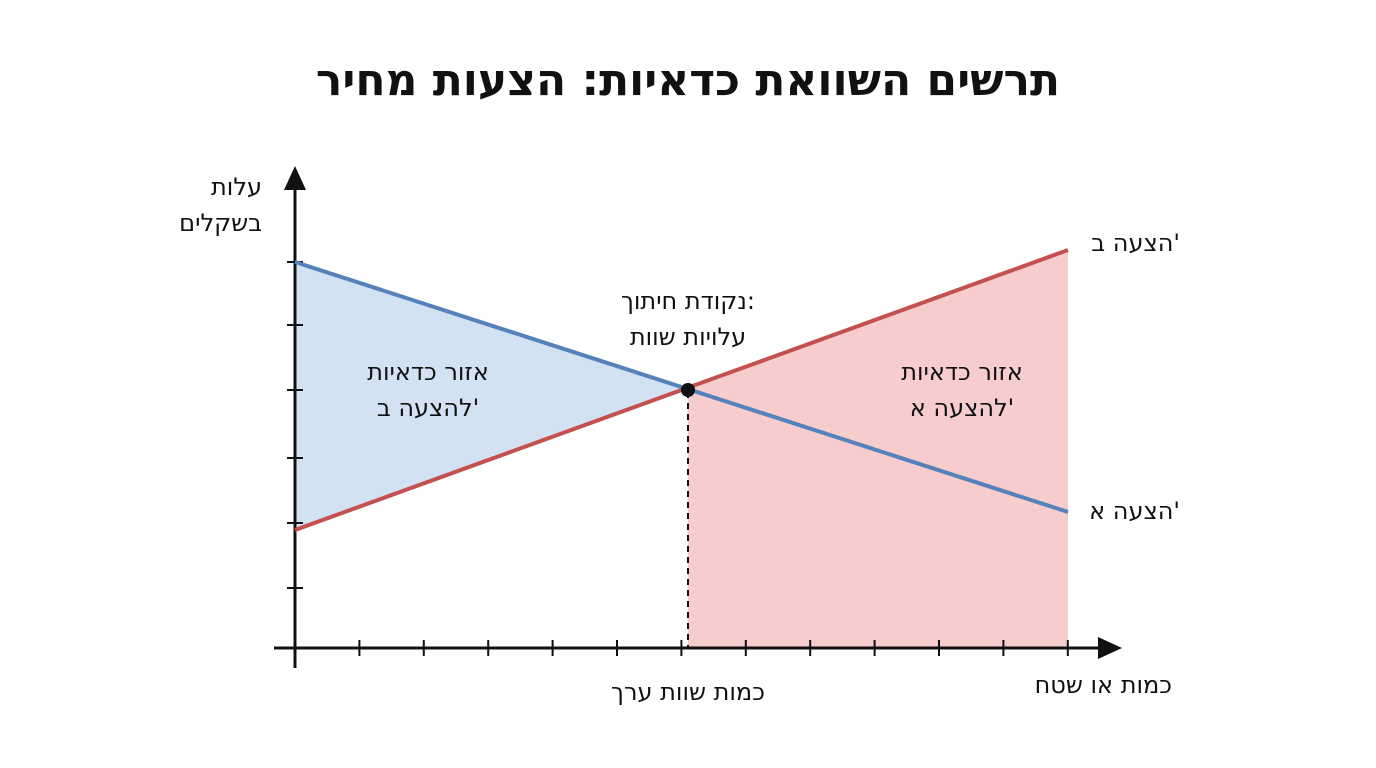 This screenshot has height=768, width=1376. I want to click on y-arrow, so click(295, 178).